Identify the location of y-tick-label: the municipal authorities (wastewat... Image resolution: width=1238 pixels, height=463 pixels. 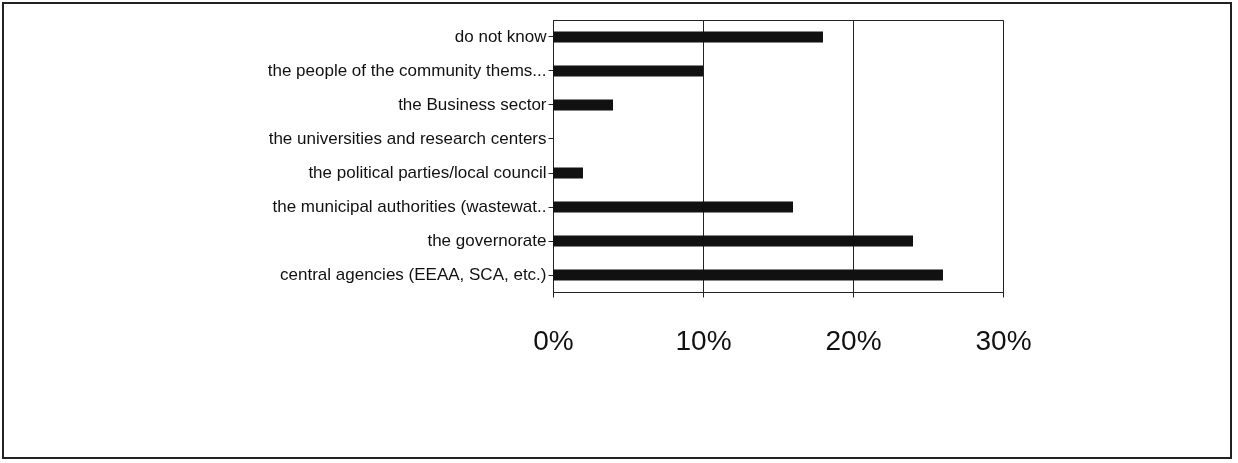
(409, 206).